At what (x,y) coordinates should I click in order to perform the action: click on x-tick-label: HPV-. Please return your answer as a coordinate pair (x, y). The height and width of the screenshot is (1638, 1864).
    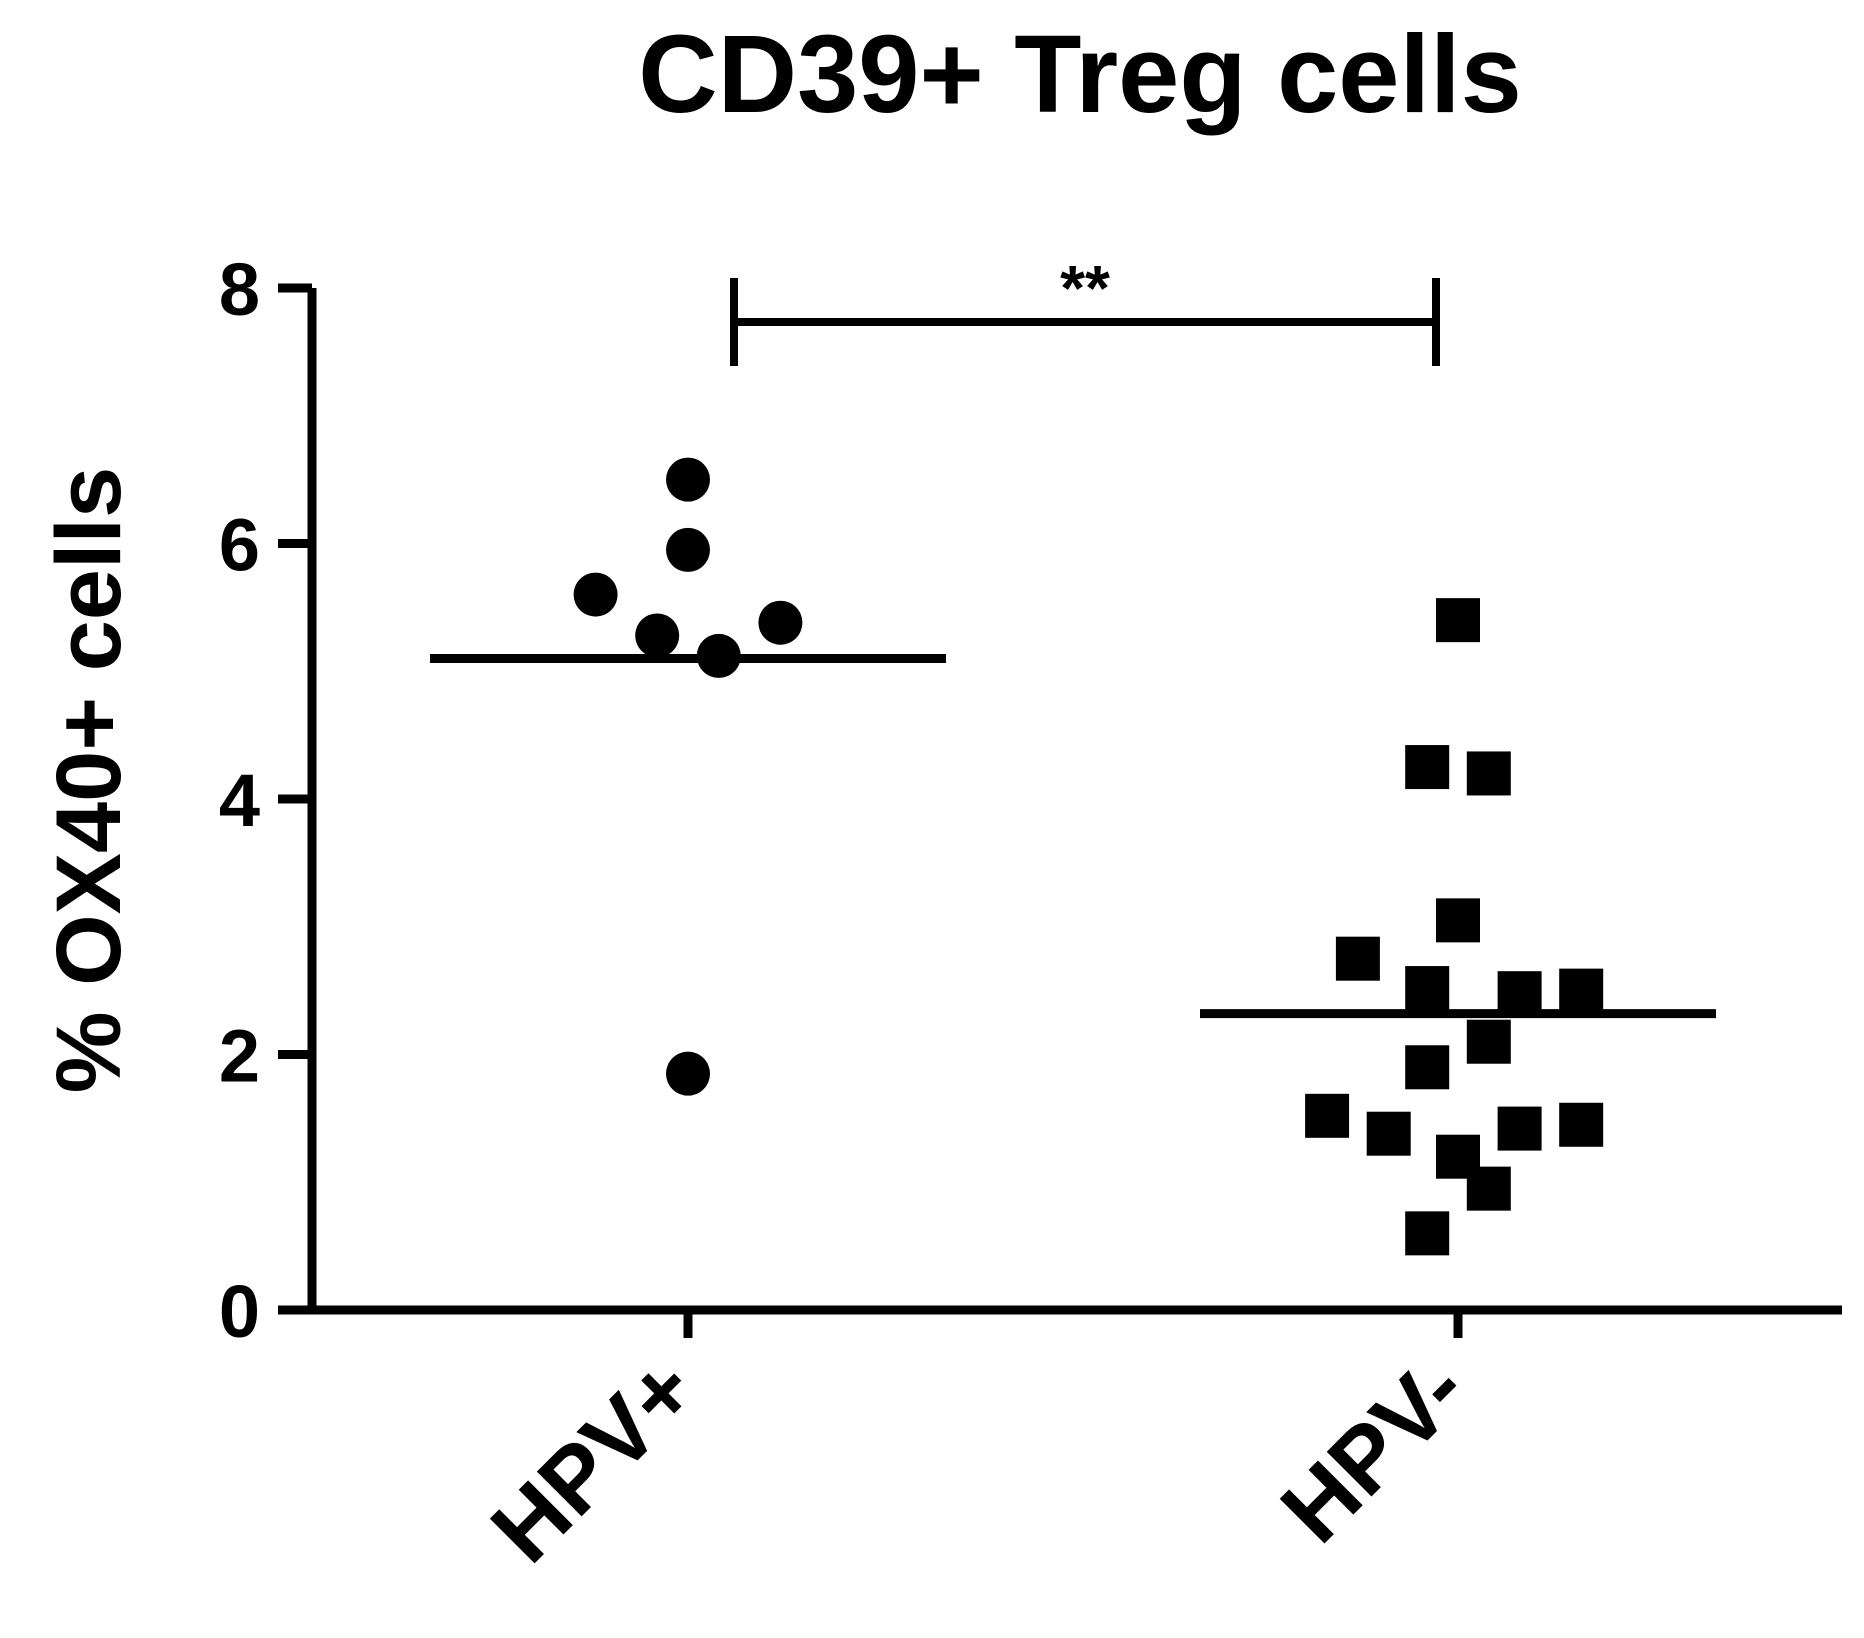
    Looking at the image, I should click on (1374, 1450).